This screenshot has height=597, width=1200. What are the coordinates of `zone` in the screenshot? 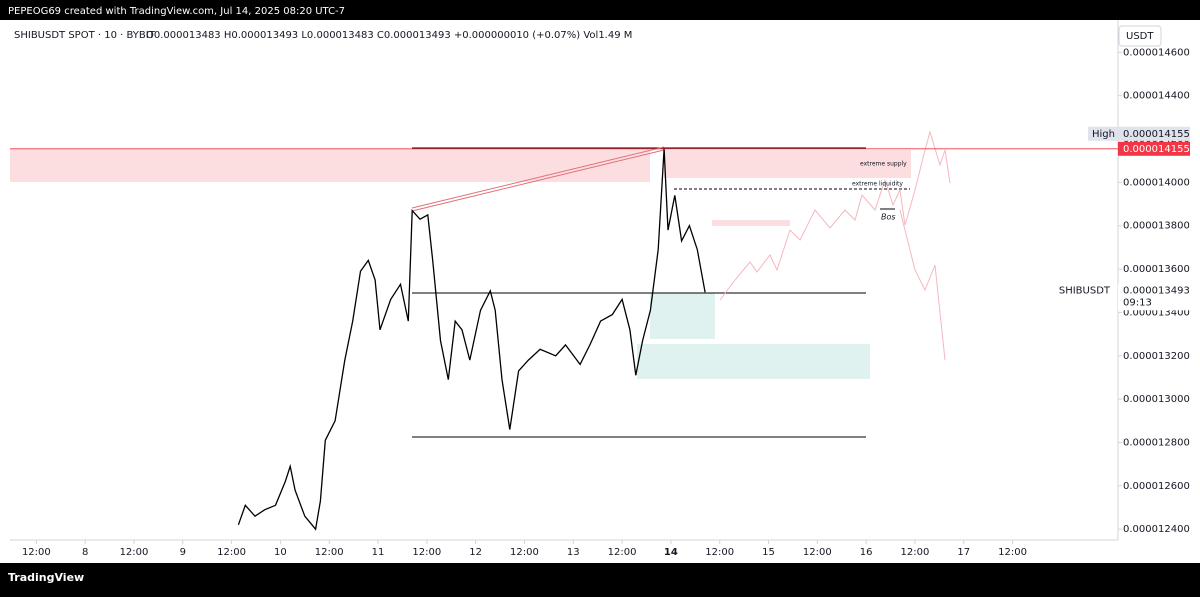 It's located at (751, 223).